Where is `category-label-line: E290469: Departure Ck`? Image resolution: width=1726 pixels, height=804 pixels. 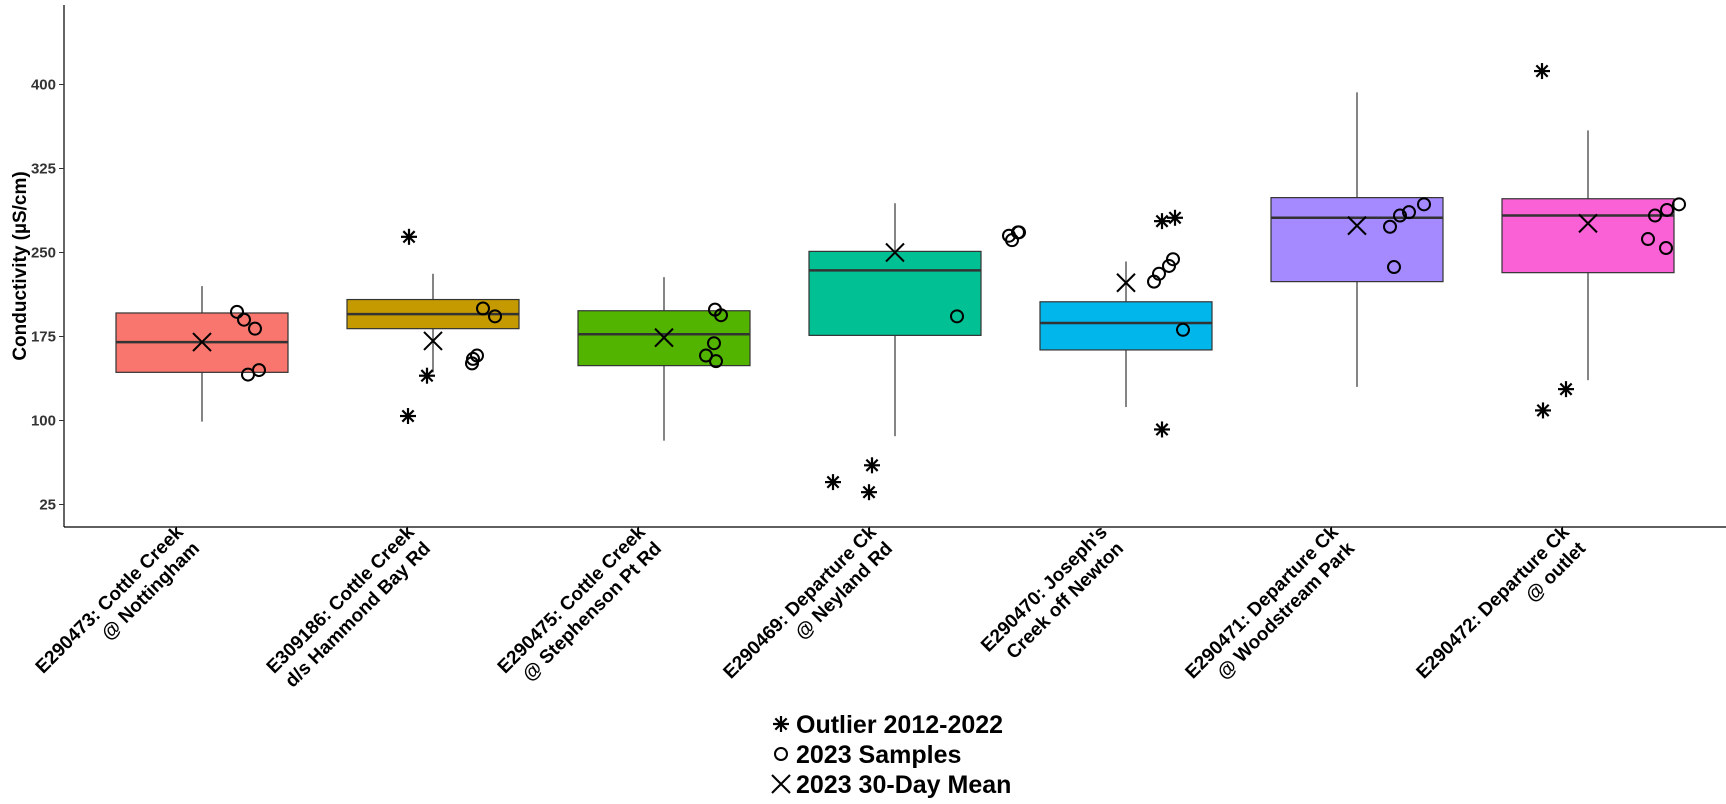
category-label-line: E290469: Departure Ck is located at coordinates (801, 603).